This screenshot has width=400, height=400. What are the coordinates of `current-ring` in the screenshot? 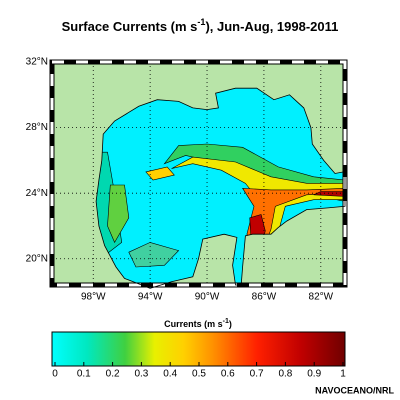 It's located at (160, 173).